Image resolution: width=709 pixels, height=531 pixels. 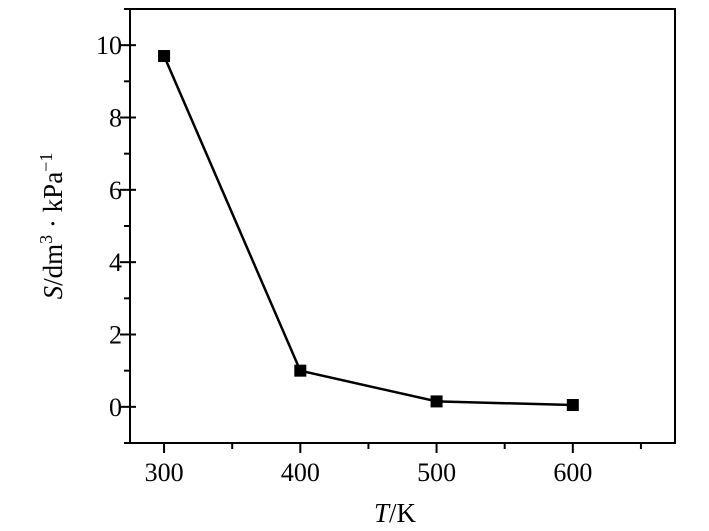 What do you see at coordinates (300, 472) in the screenshot?
I see `x-tick-label: 400` at bounding box center [300, 472].